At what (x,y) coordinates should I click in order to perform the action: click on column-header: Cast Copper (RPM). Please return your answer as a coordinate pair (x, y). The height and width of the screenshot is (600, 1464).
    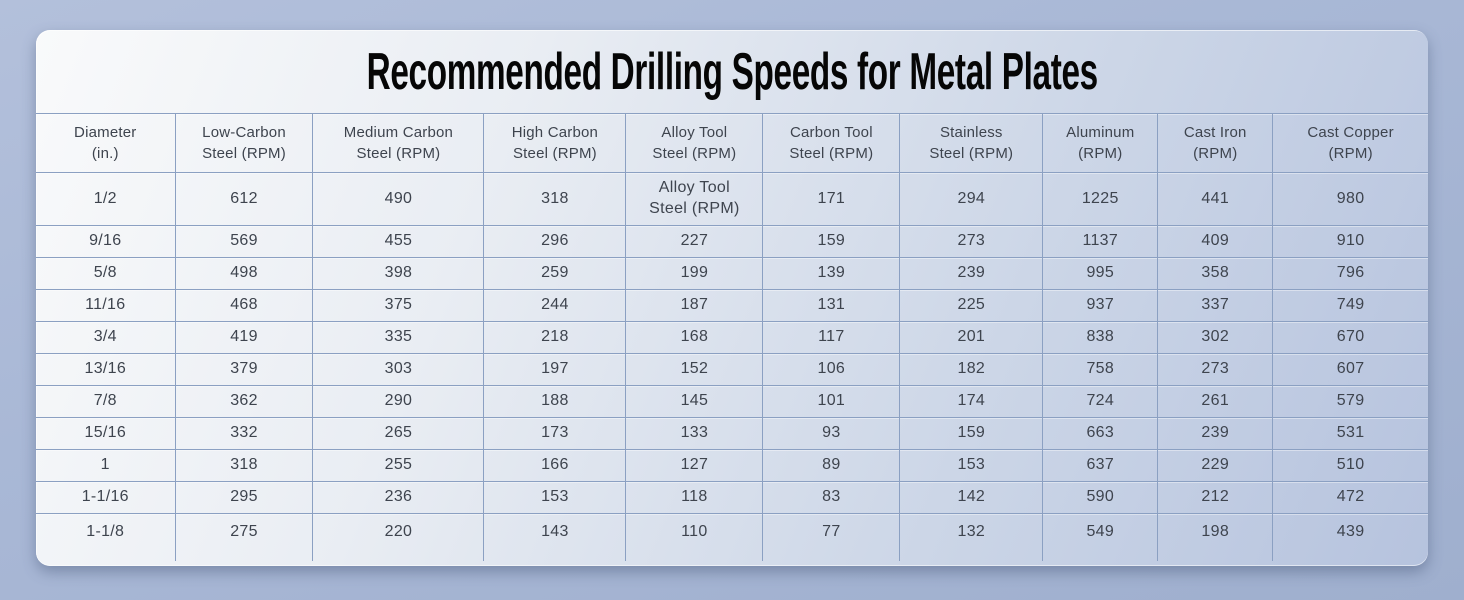
    Looking at the image, I should click on (1350, 143).